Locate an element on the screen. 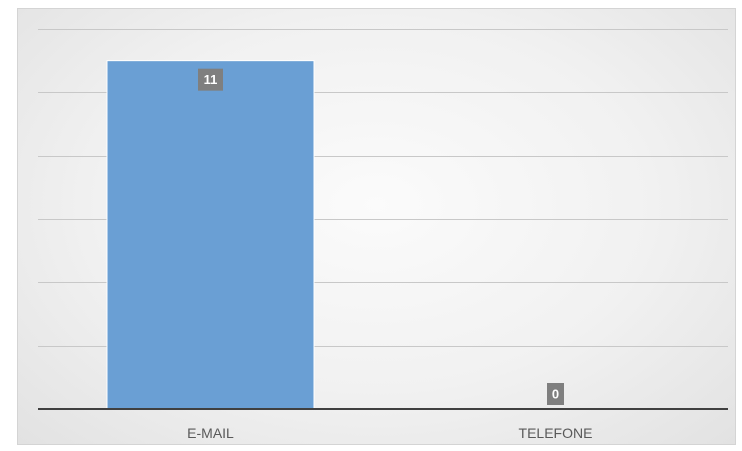 This screenshot has width=742, height=451. category-label-e-mail: E-MAIL is located at coordinates (210, 433).